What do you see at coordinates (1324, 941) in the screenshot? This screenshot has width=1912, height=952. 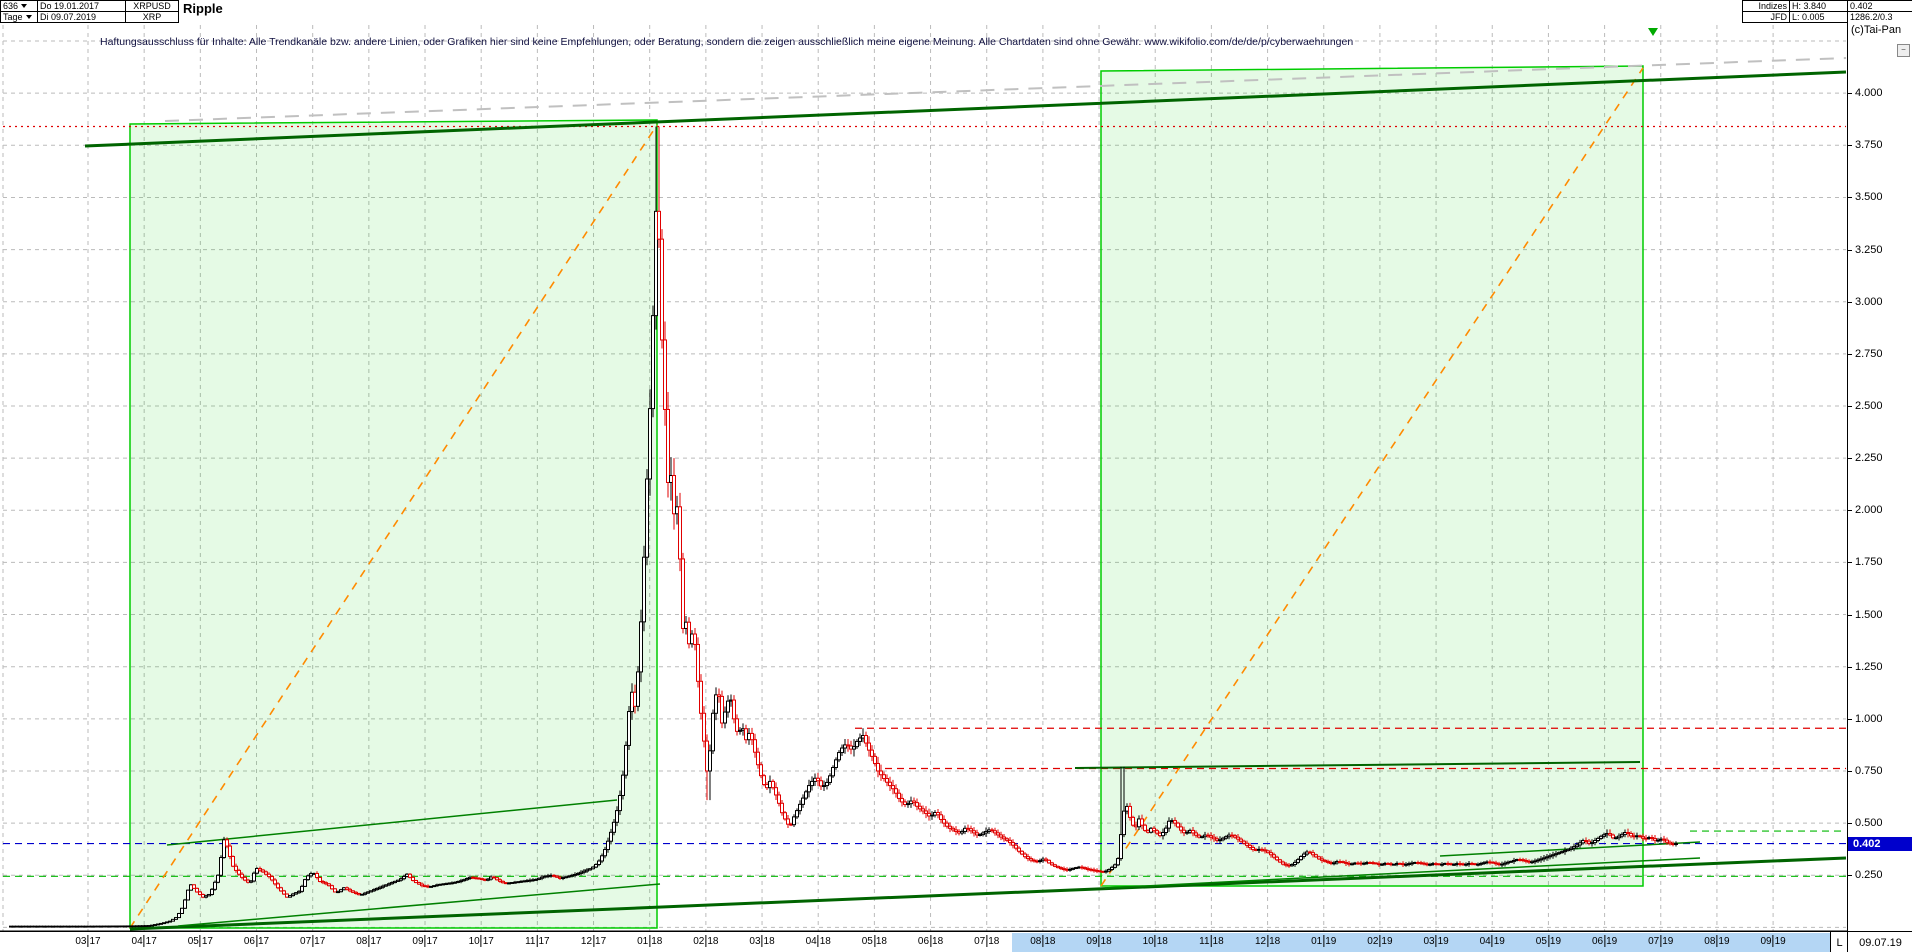 I see `time-axis-label: 01 19` at bounding box center [1324, 941].